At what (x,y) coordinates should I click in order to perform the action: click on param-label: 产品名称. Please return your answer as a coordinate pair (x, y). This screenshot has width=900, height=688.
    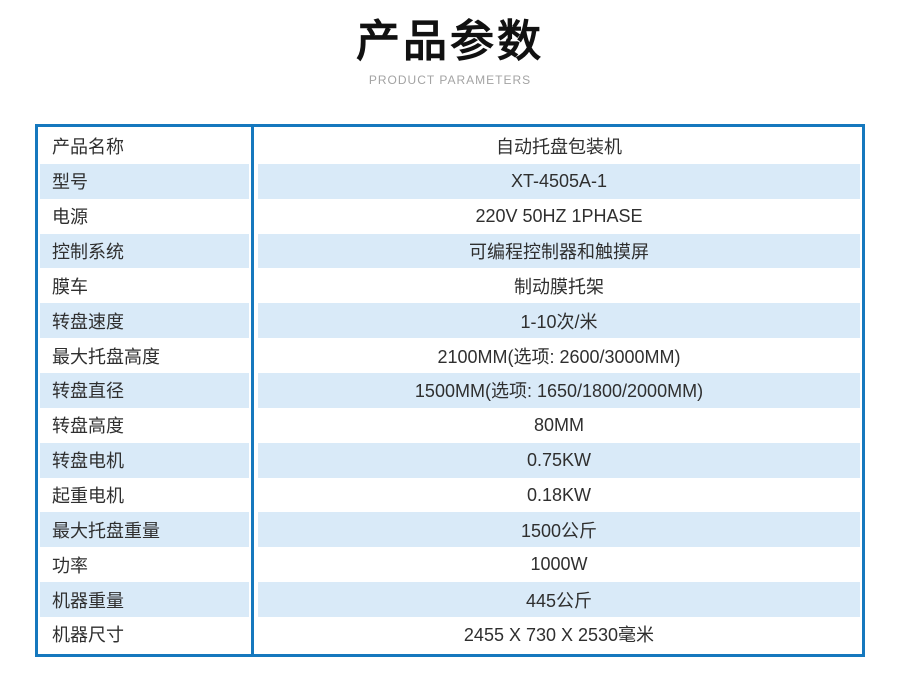
    Looking at the image, I should click on (144, 146).